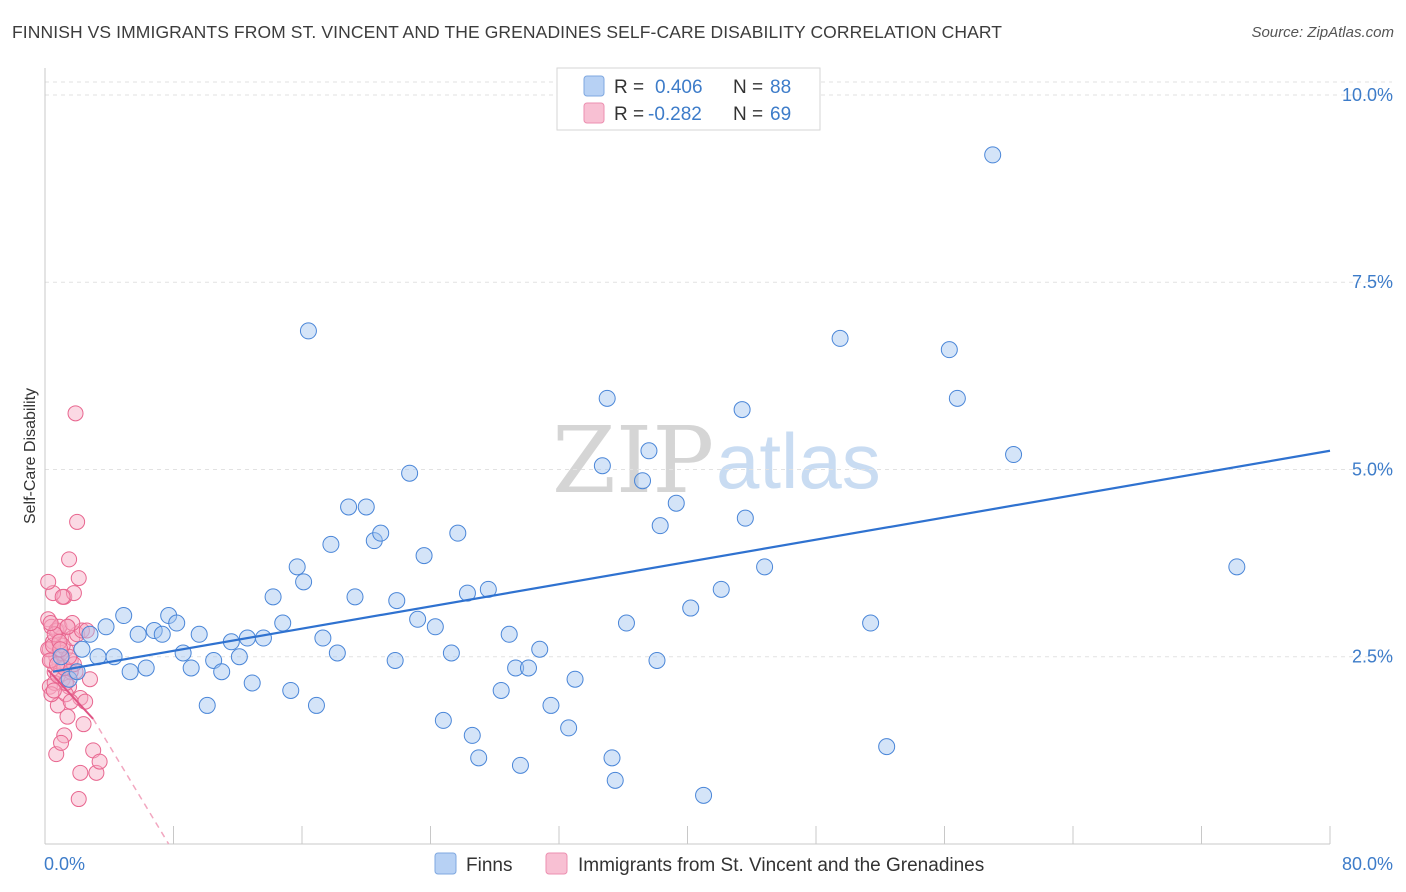 The width and height of the screenshot is (1406, 892). Describe the element at coordinates (1372, 469) in the screenshot. I see `y-tick-label-1: 5.0%` at that location.